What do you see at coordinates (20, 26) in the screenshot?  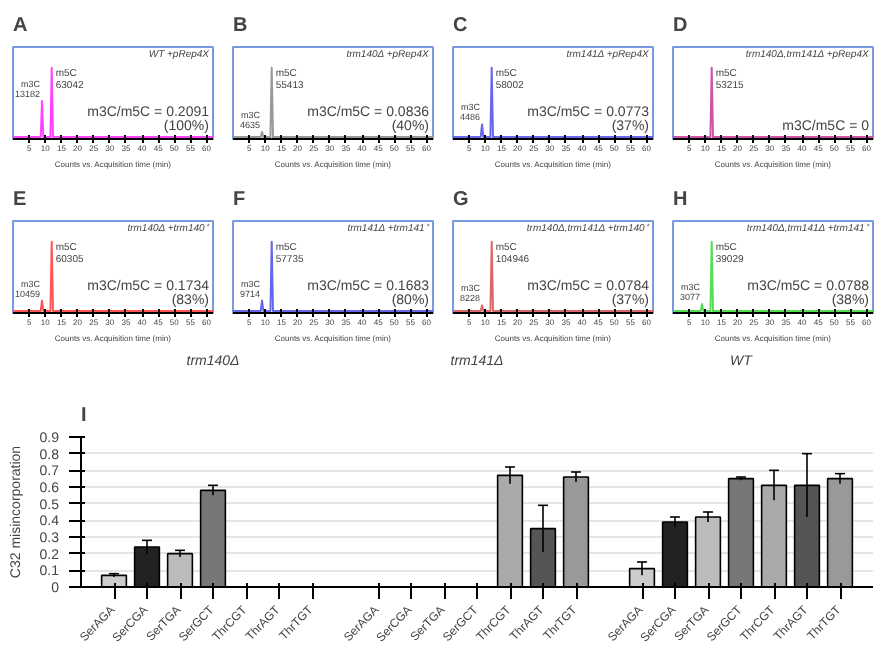 I see `chart-title: A` at bounding box center [20, 26].